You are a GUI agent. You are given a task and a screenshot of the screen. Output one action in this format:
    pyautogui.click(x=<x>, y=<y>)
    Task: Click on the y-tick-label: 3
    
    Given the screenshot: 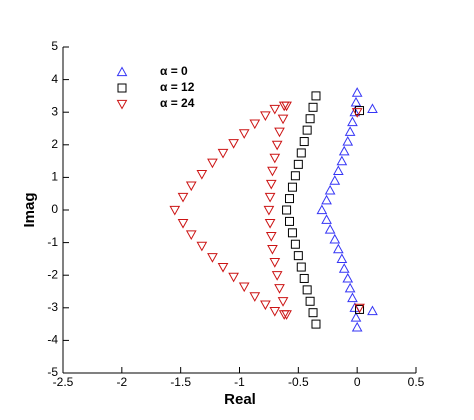 What is the action you would take?
    pyautogui.click(x=54, y=111)
    